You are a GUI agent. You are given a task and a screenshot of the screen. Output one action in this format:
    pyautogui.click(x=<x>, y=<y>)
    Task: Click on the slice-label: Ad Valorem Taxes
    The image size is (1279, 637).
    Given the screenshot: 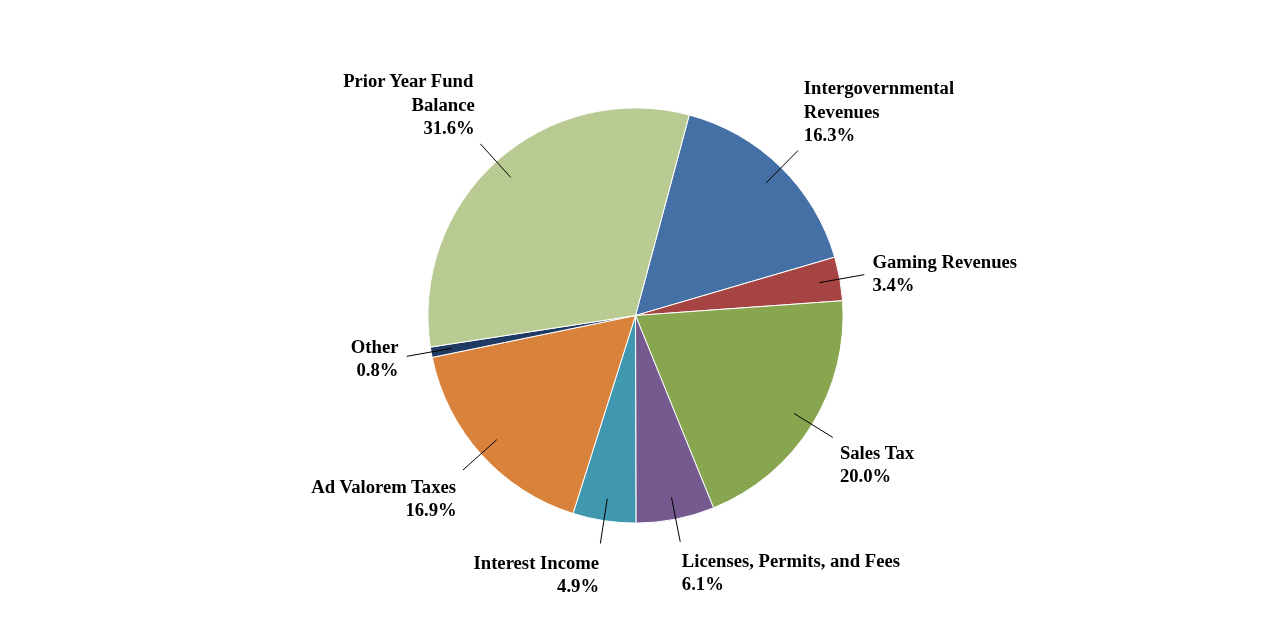 What is the action you would take?
    pyautogui.click(x=384, y=486)
    